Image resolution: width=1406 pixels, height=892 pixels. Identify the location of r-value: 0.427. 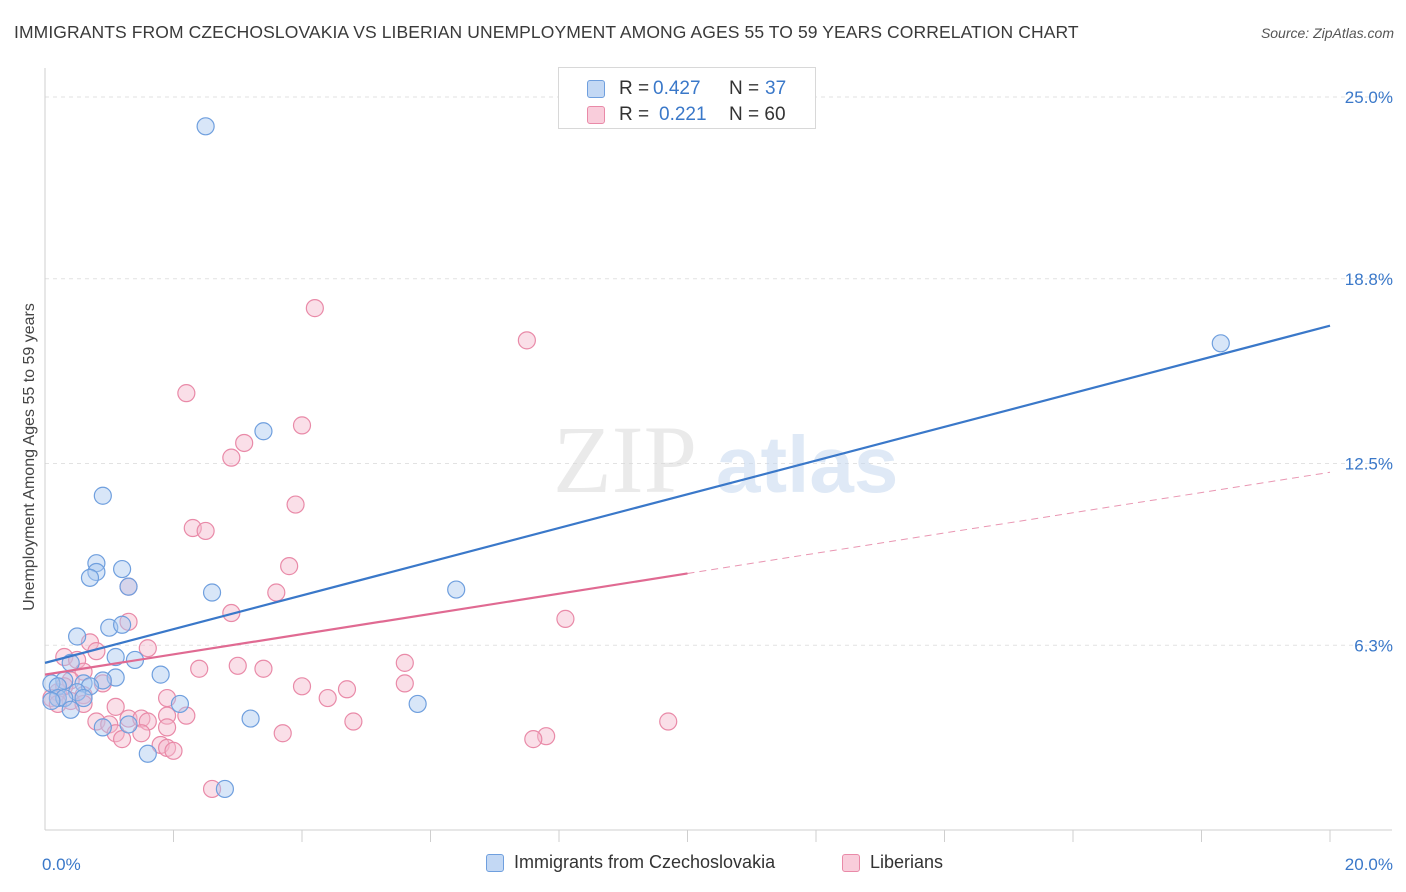
(677, 88).